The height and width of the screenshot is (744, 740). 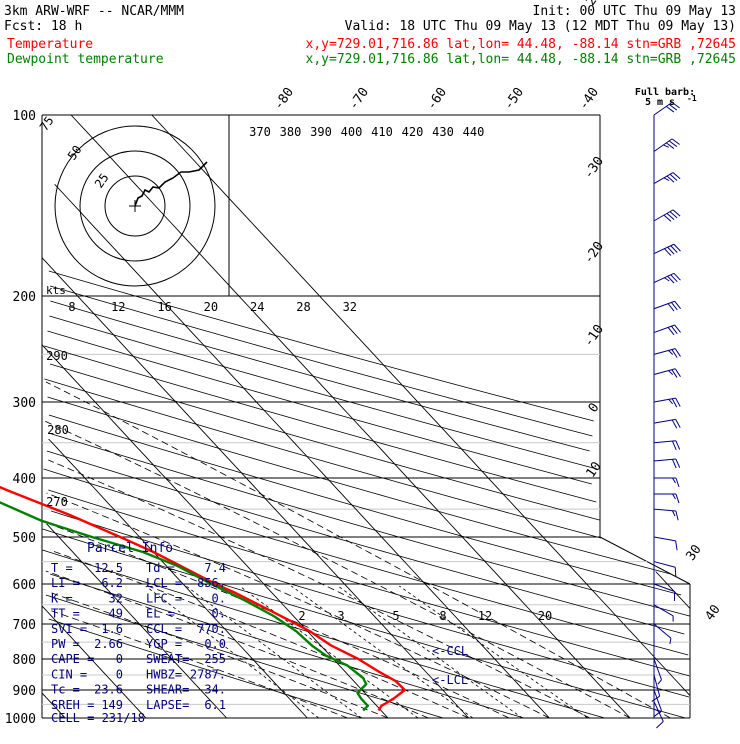 I want to click on parcel-key-left: CAPE =, so click(x=72, y=659).